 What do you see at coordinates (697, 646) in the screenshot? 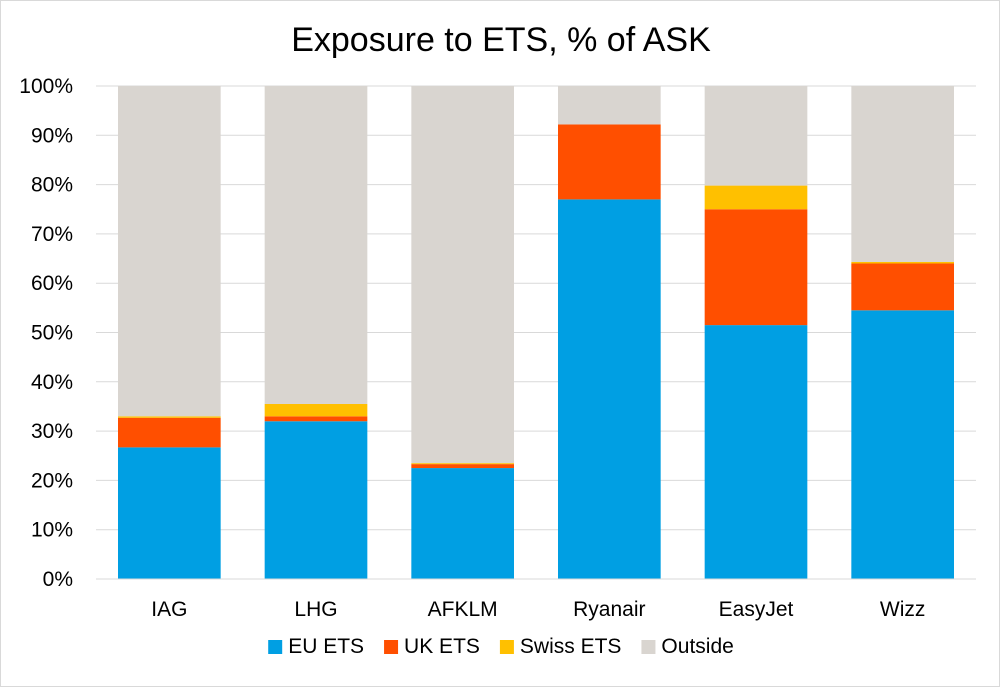
I see `legend-label: Outside` at bounding box center [697, 646].